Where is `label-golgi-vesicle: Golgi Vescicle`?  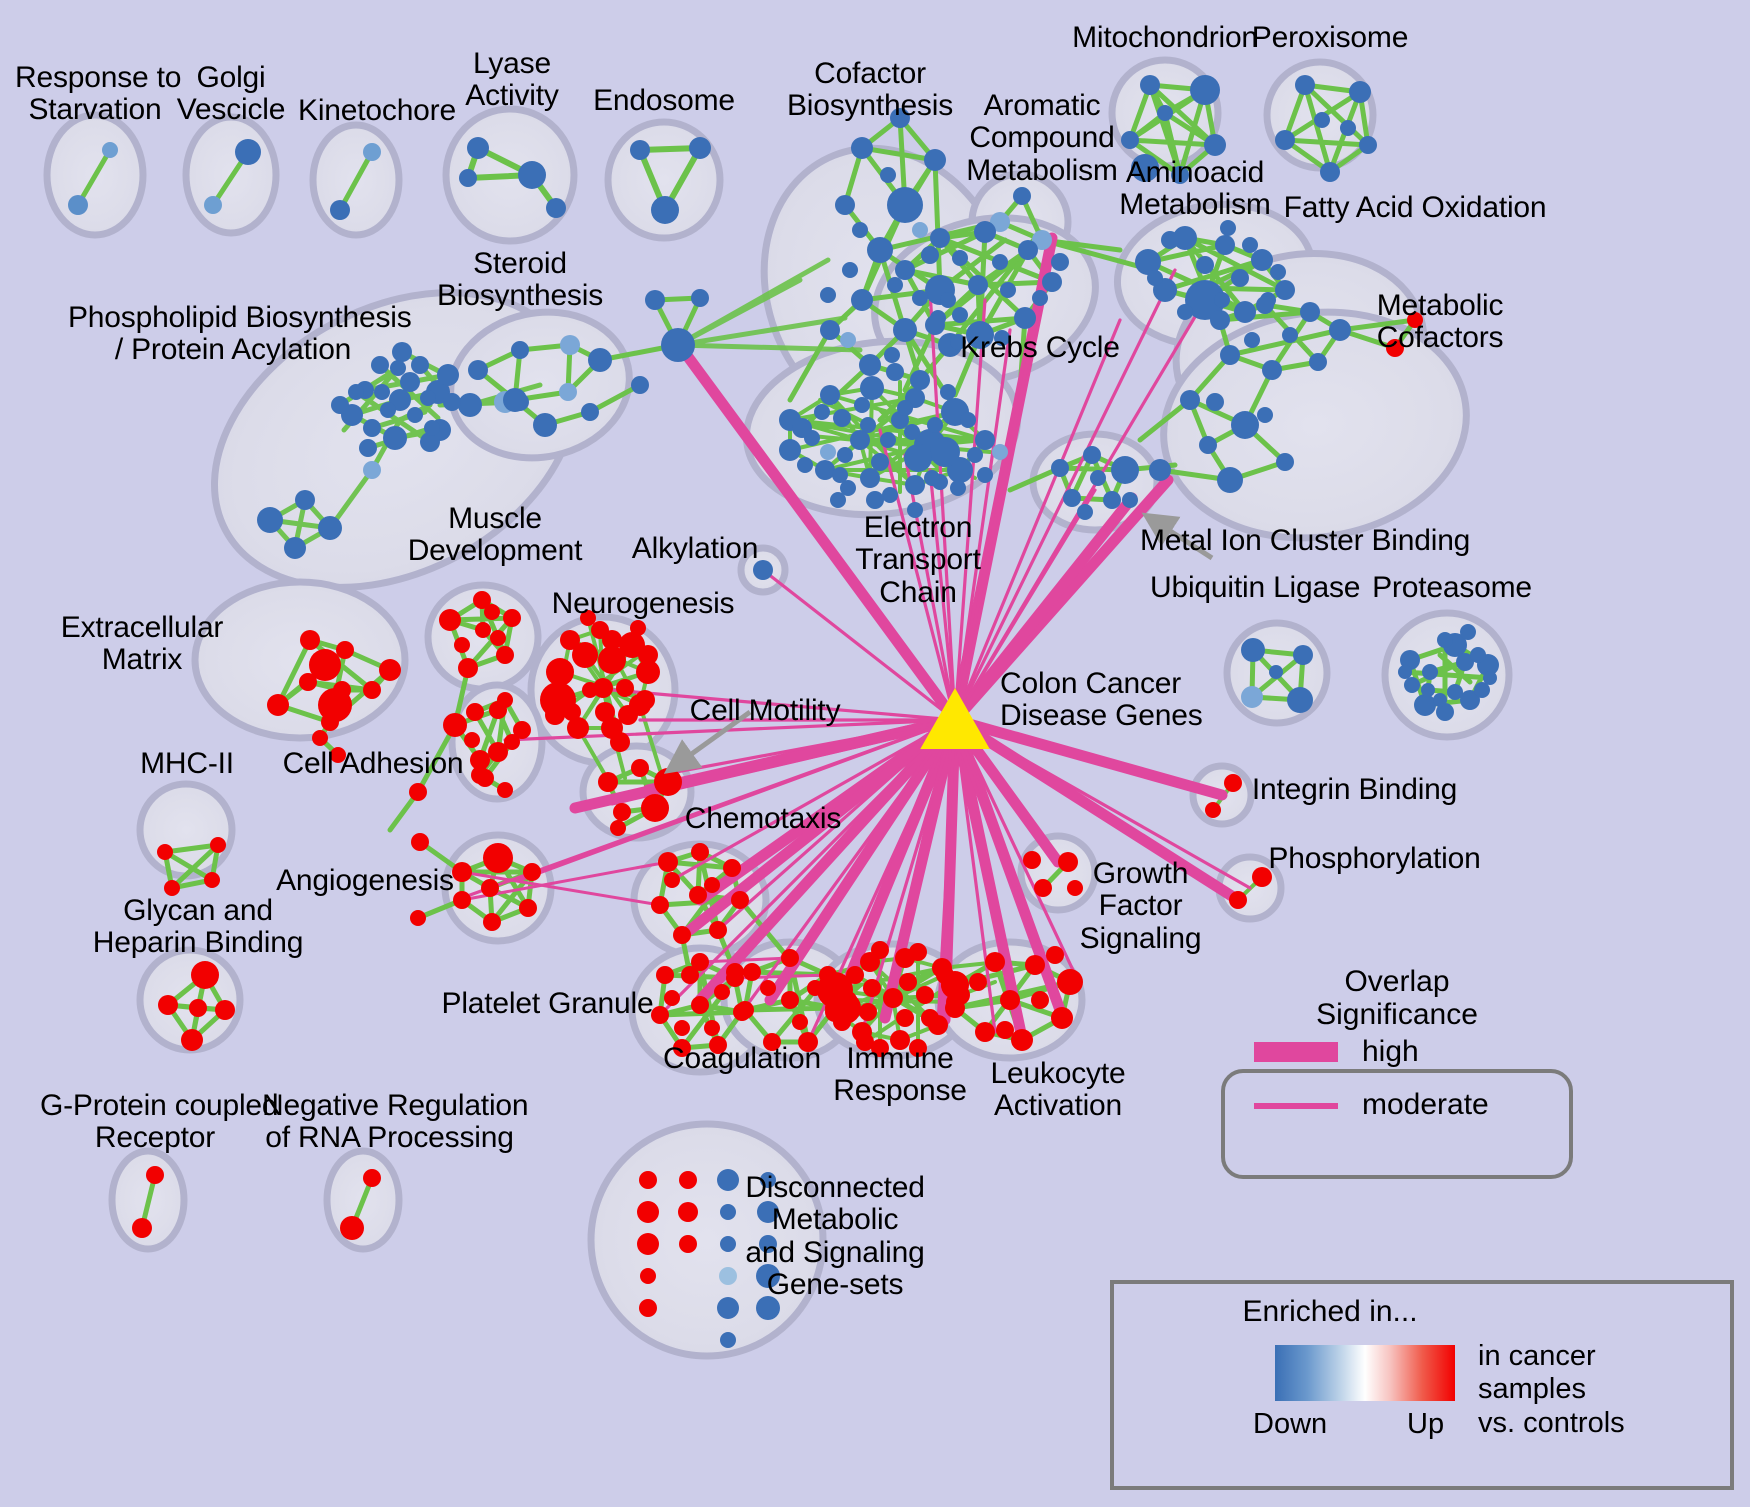
label-golgi-vesicle: Golgi Vescicle is located at coordinates (231, 94).